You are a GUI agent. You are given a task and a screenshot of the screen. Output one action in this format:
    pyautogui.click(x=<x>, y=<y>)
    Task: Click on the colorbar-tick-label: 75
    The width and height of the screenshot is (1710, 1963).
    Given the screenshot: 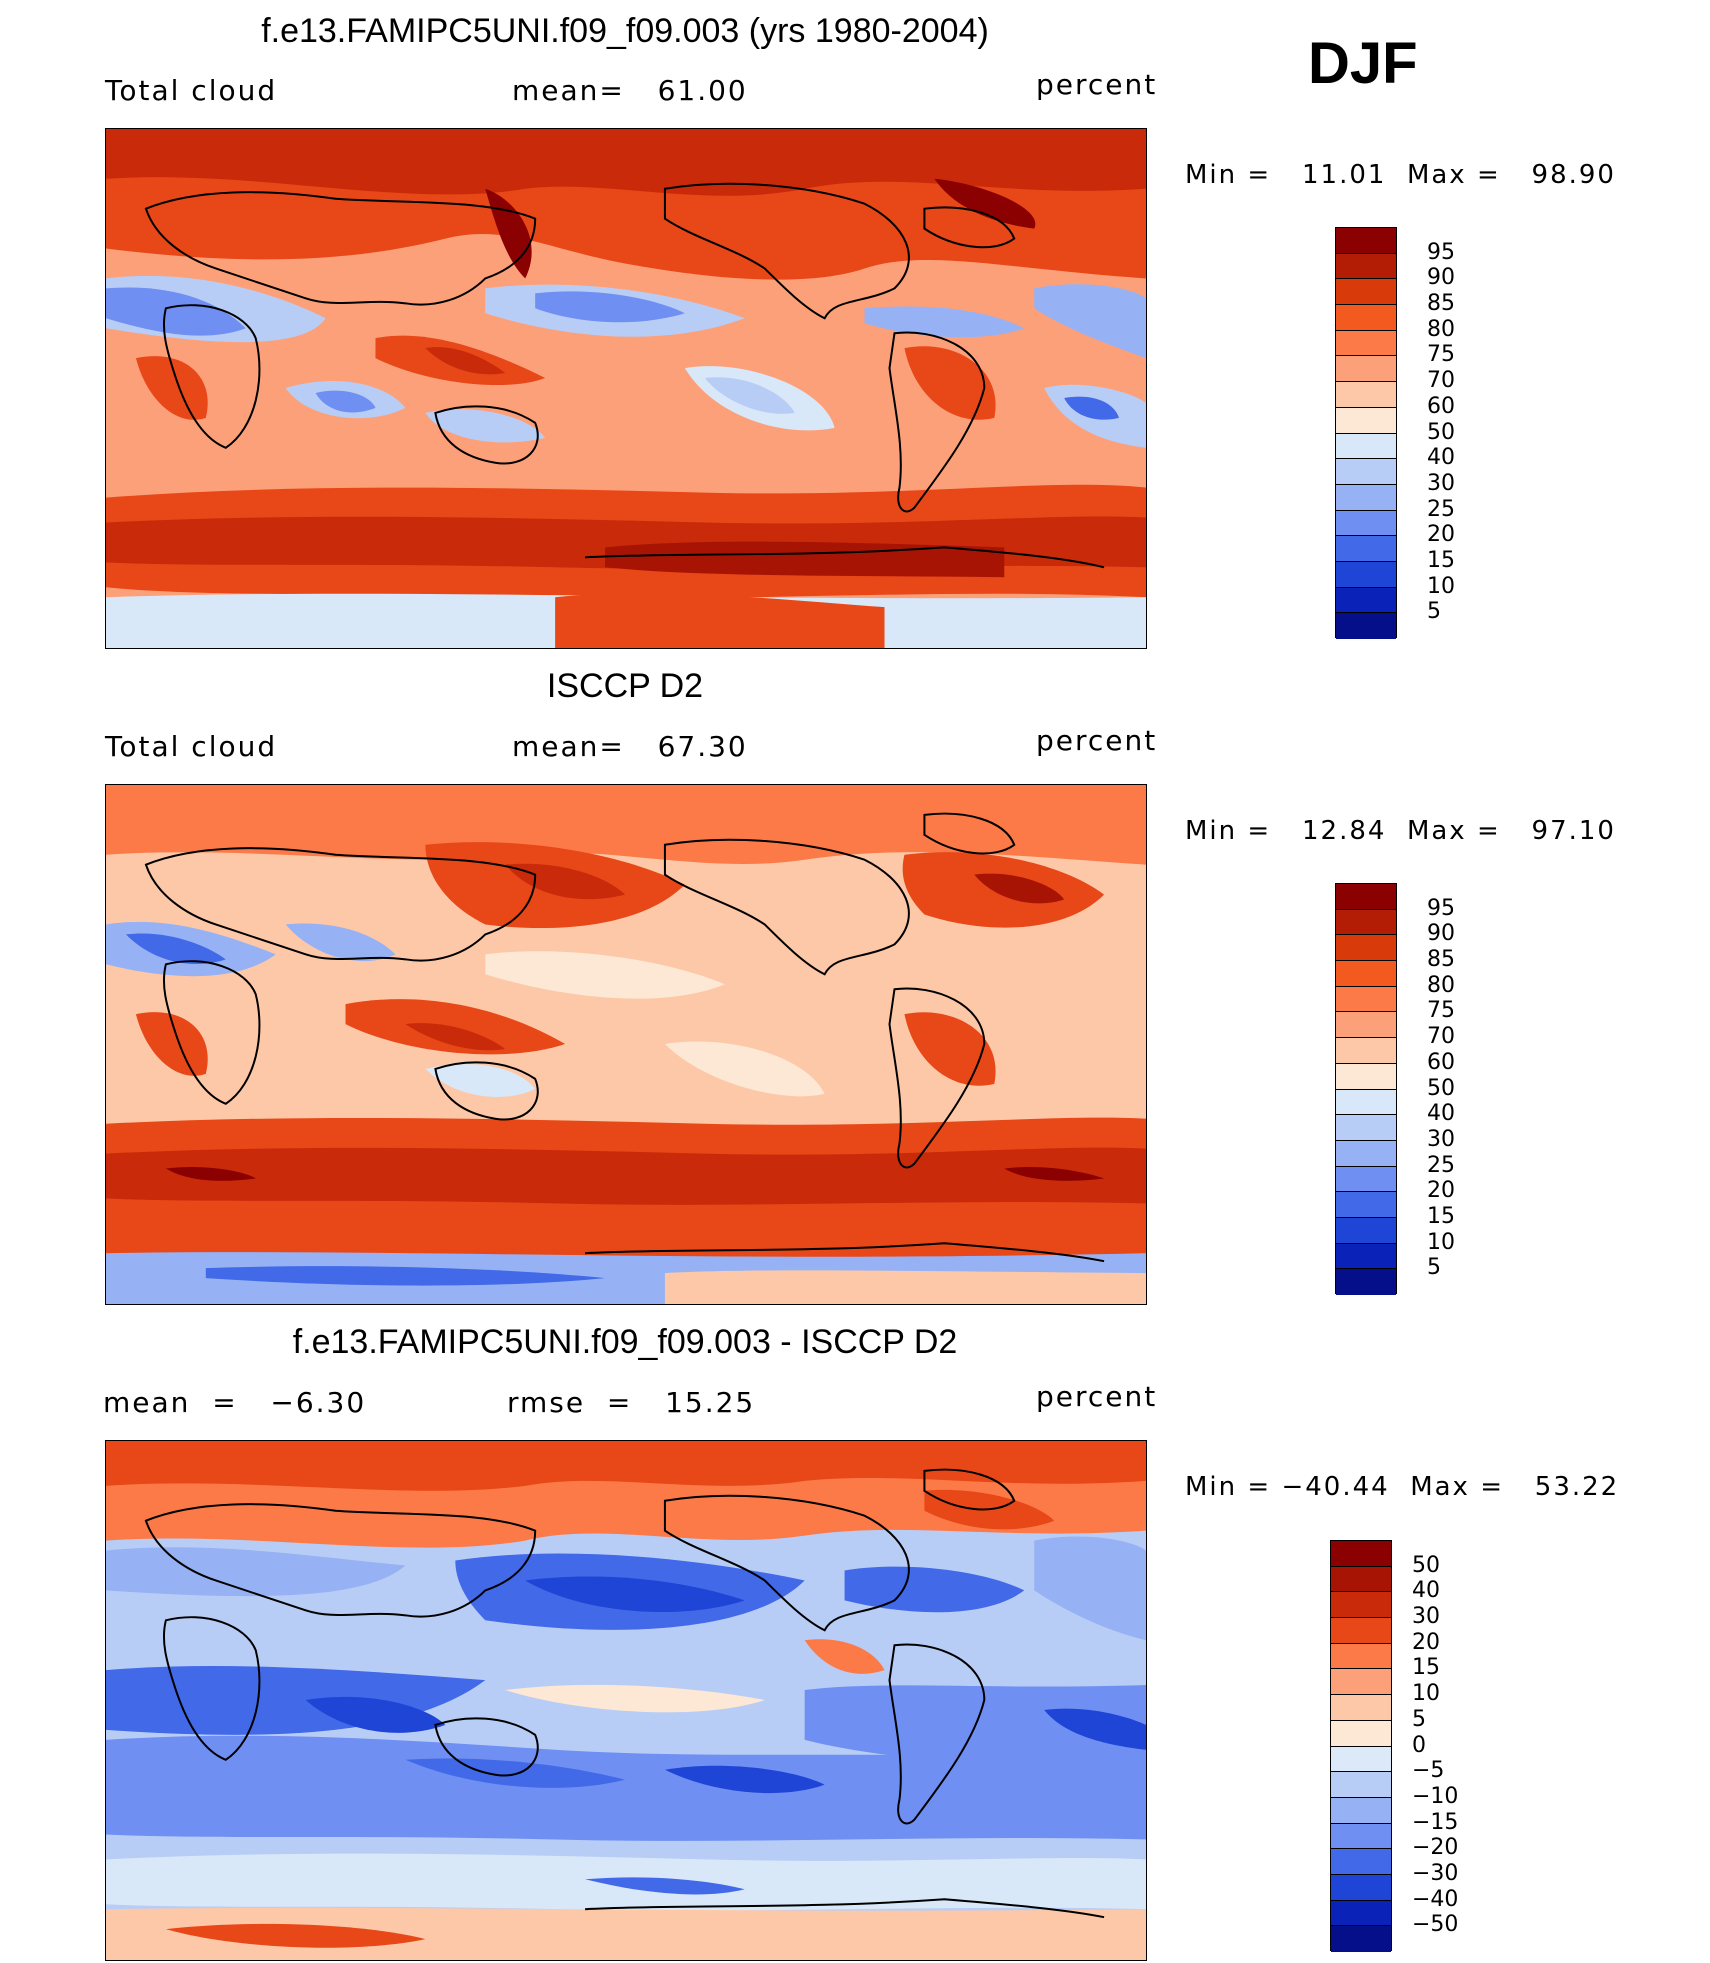 What is the action you would take?
    pyautogui.click(x=1441, y=355)
    